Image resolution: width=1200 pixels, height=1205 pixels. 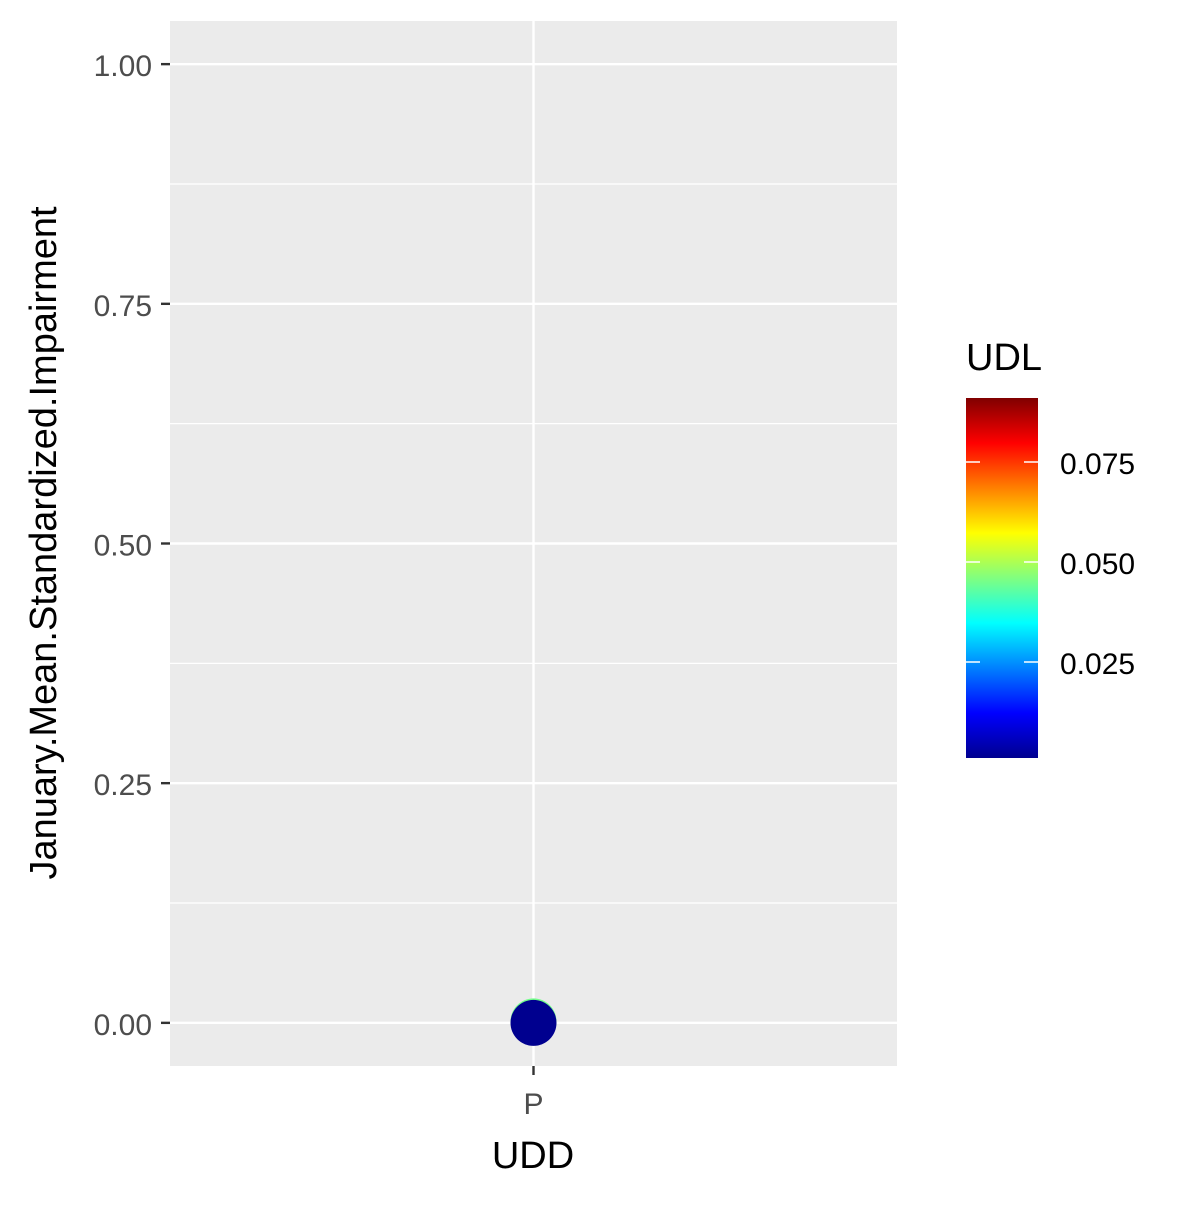 I want to click on y-tick-label: 0.25, so click(x=123, y=785).